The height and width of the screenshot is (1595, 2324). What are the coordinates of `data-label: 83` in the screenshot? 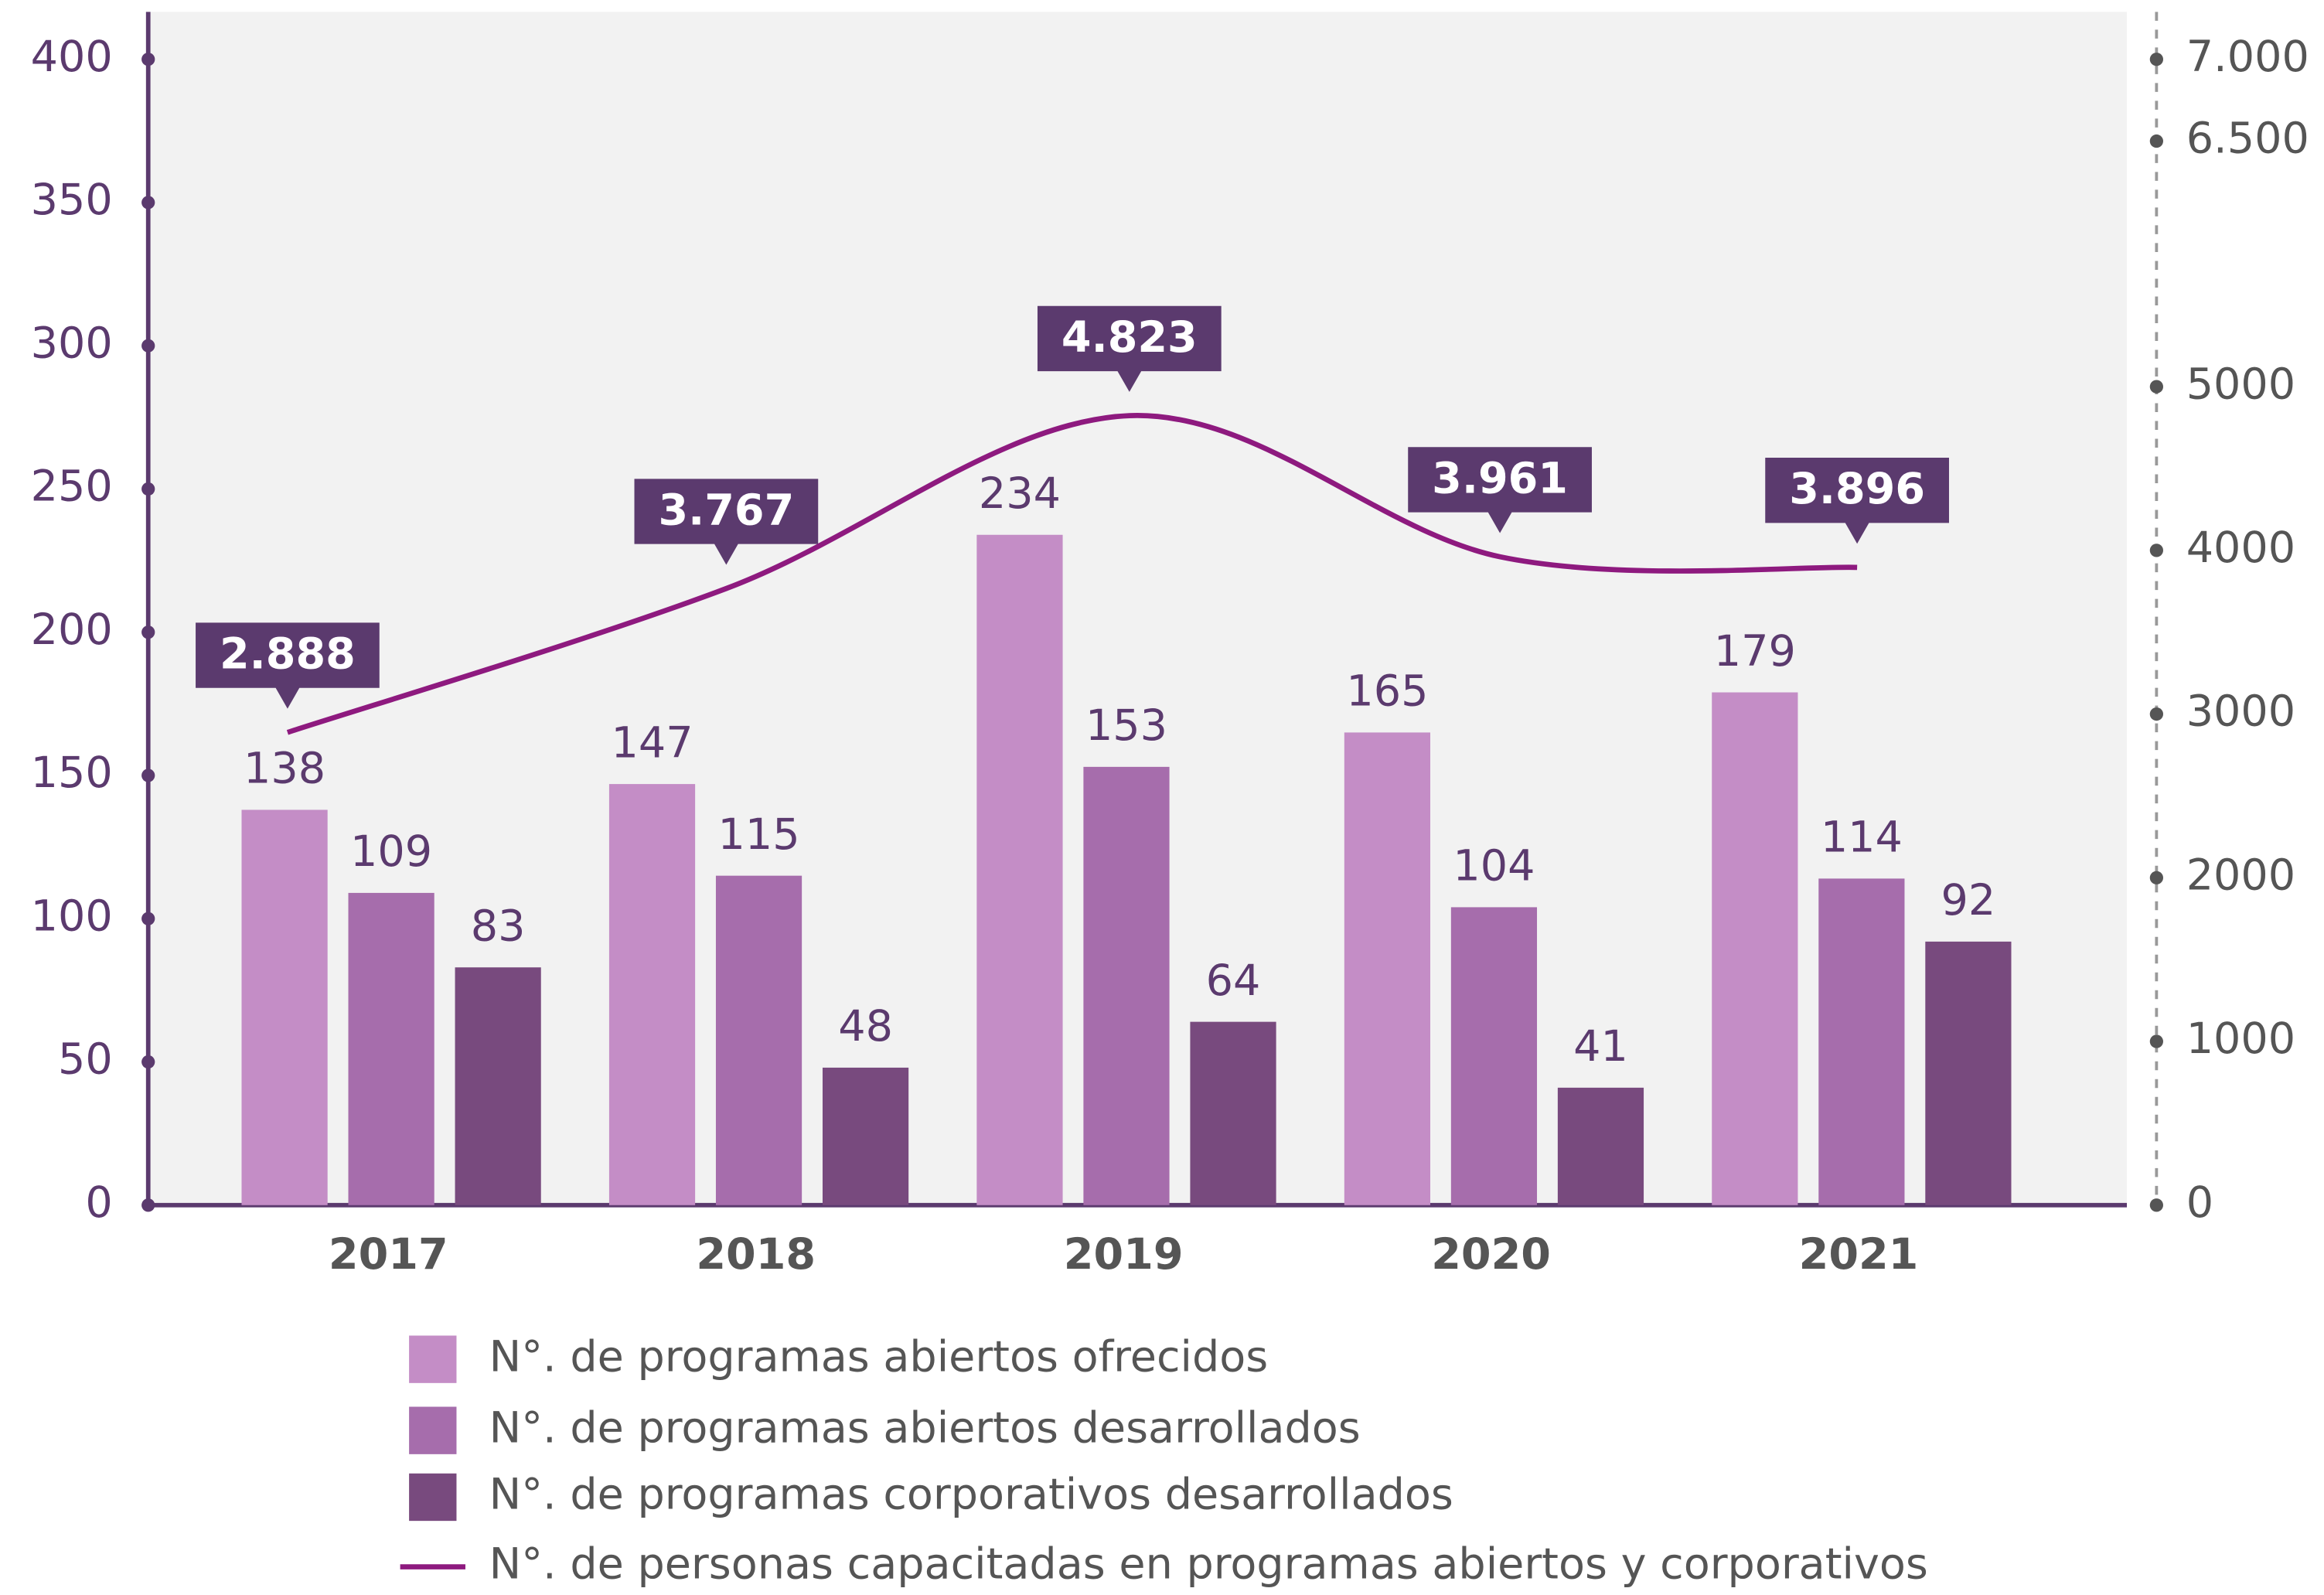 It's located at (498, 926).